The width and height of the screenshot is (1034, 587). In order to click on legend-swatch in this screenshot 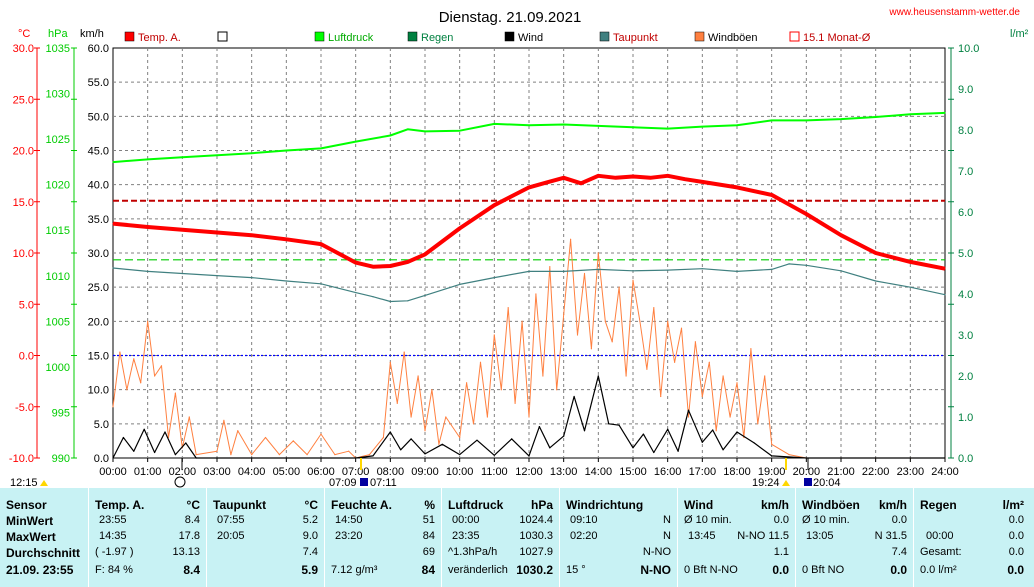, I will do `click(509, 36)`.